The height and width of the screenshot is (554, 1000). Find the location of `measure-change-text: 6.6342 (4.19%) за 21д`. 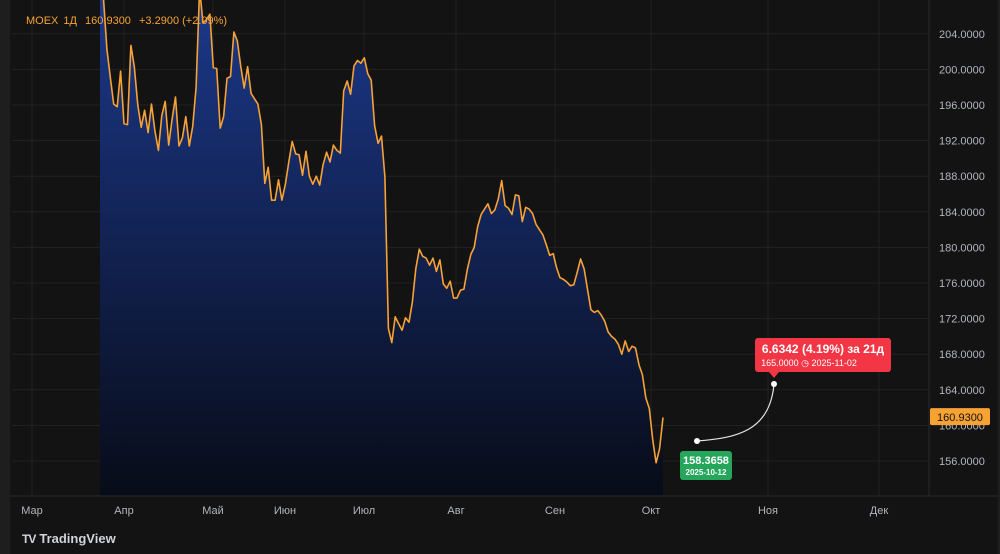

measure-change-text: 6.6342 (4.19%) за 21д is located at coordinates (823, 349).